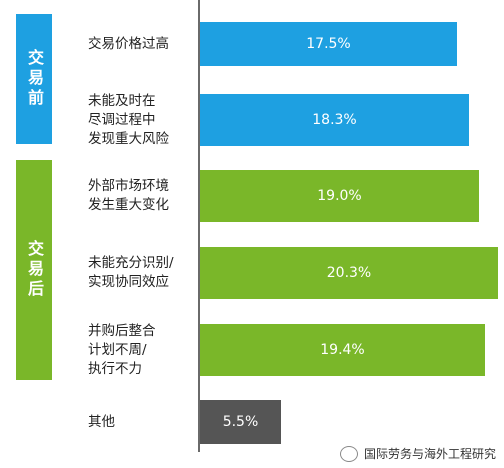 This screenshot has width=504, height=468. I want to click on category-label: 未能及时在 尽调过程中 发现重大风险, so click(128, 119).